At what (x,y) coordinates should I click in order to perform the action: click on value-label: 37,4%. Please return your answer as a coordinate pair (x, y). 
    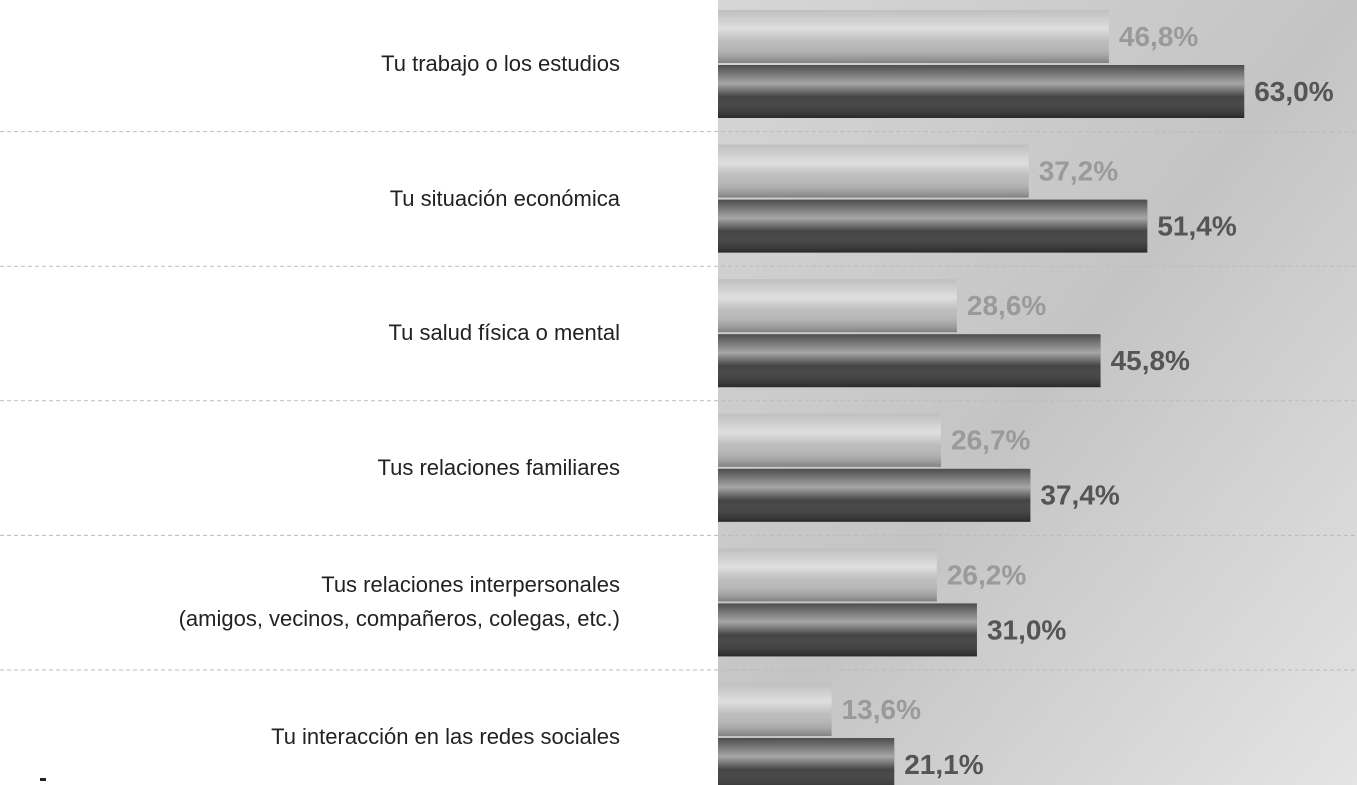
    Looking at the image, I should click on (1079, 495).